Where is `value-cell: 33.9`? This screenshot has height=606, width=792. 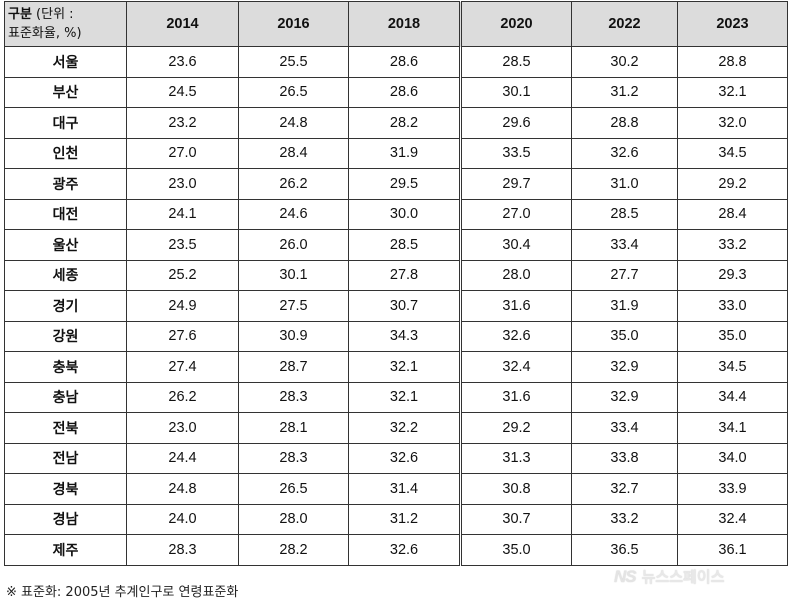 value-cell: 33.9 is located at coordinates (732, 489).